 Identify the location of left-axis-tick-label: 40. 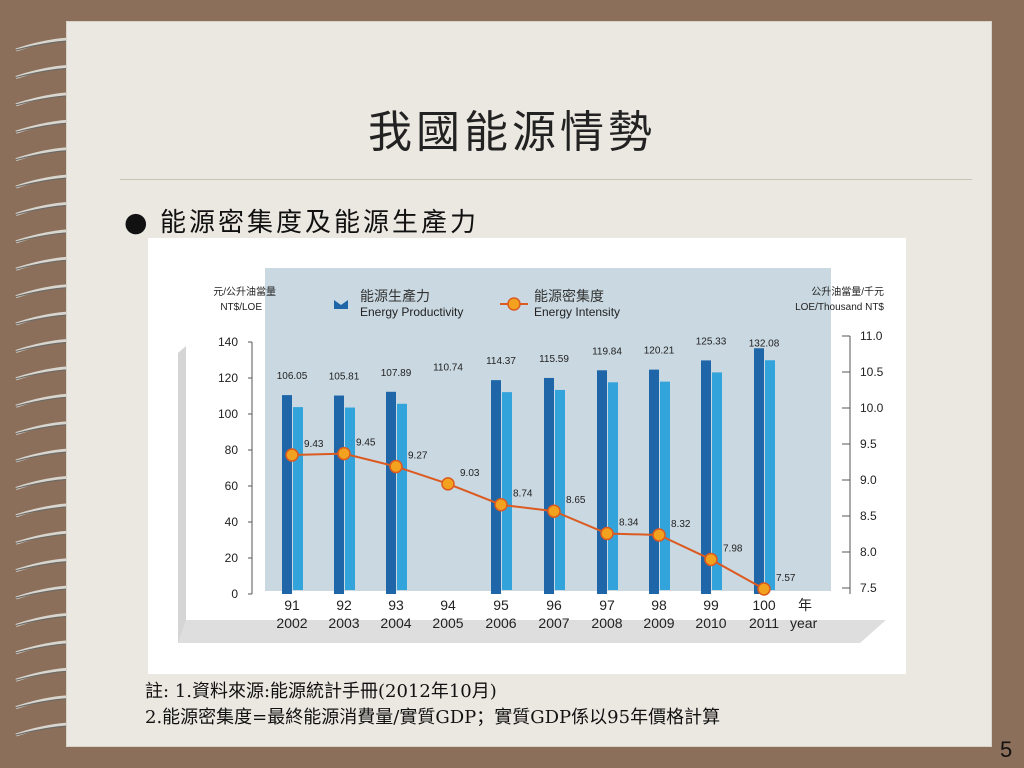
(232, 522).